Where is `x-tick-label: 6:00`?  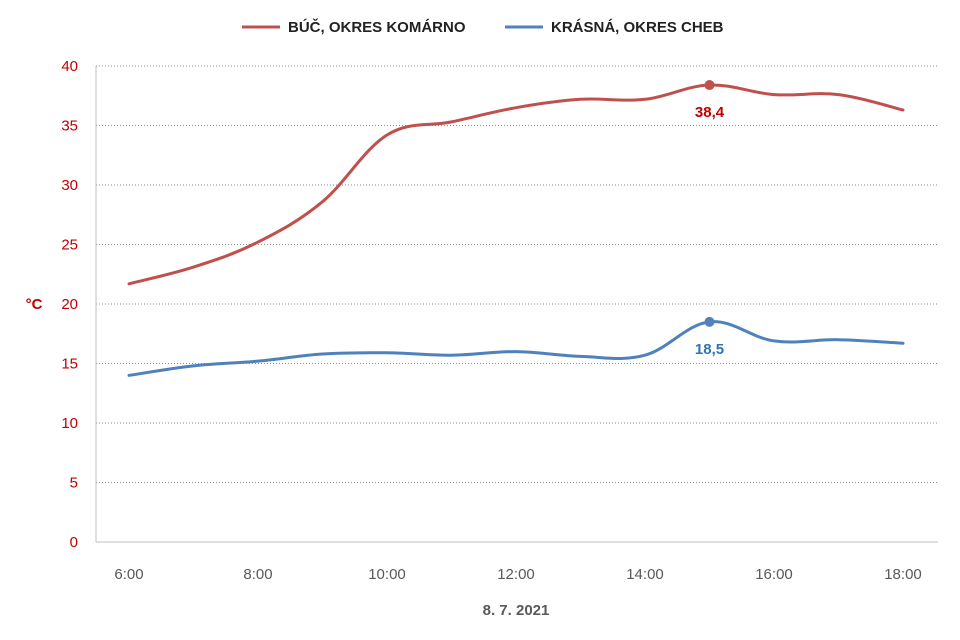
x-tick-label: 6:00 is located at coordinates (128, 574).